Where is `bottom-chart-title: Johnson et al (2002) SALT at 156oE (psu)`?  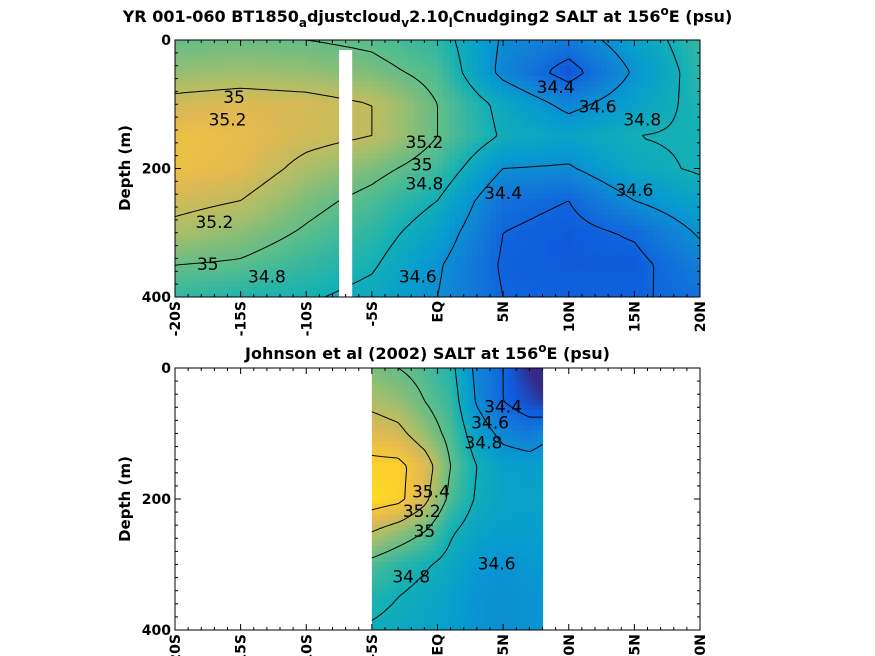
bottom-chart-title: Johnson et al (2002) SALT at 156oE (psu) is located at coordinates (427, 352).